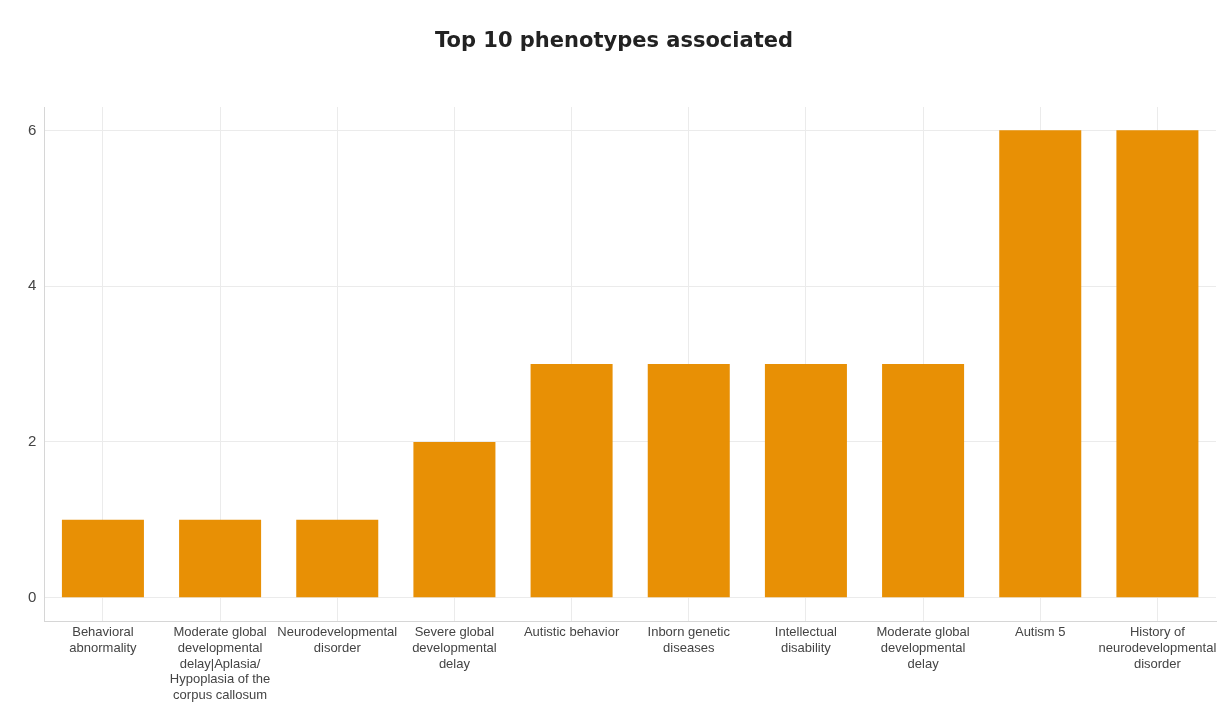 The image size is (1228, 707). I want to click on x-tick-label: Inborn genetic diseases, so click(689, 639).